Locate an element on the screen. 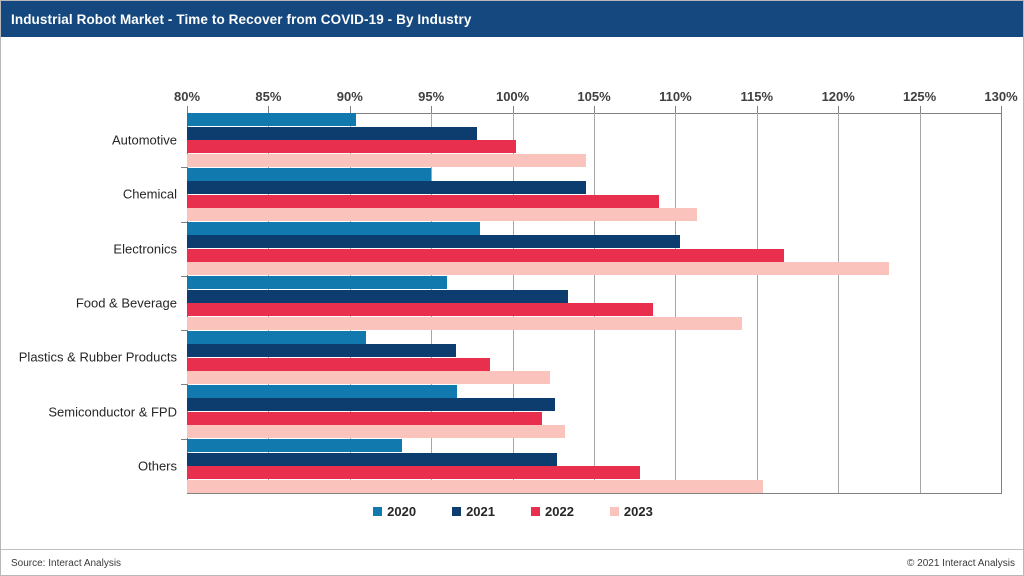 The height and width of the screenshot is (576, 1024). bar-2020-electronics is located at coordinates (334, 228).